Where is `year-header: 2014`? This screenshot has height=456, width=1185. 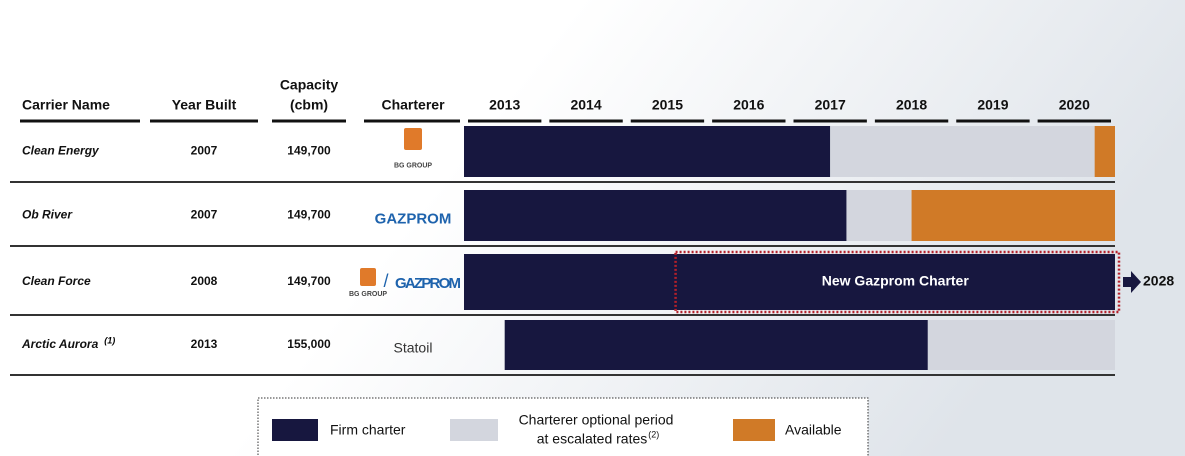 year-header: 2014 is located at coordinates (585, 105).